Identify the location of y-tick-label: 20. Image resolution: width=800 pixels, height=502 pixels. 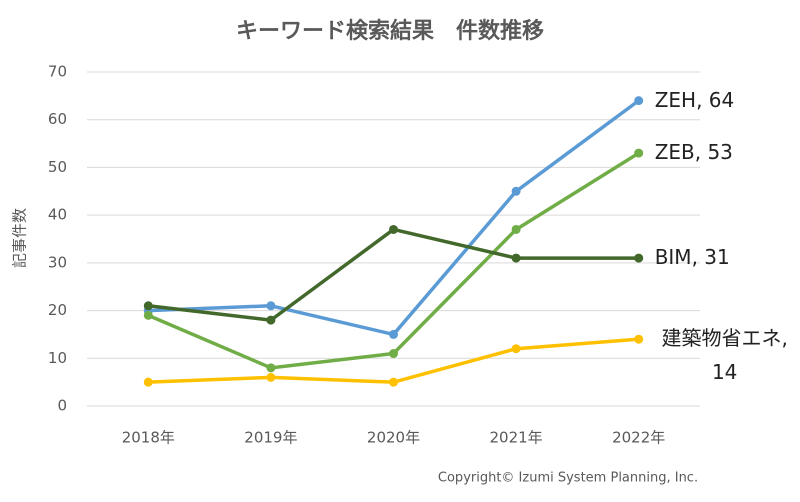
(57, 310).